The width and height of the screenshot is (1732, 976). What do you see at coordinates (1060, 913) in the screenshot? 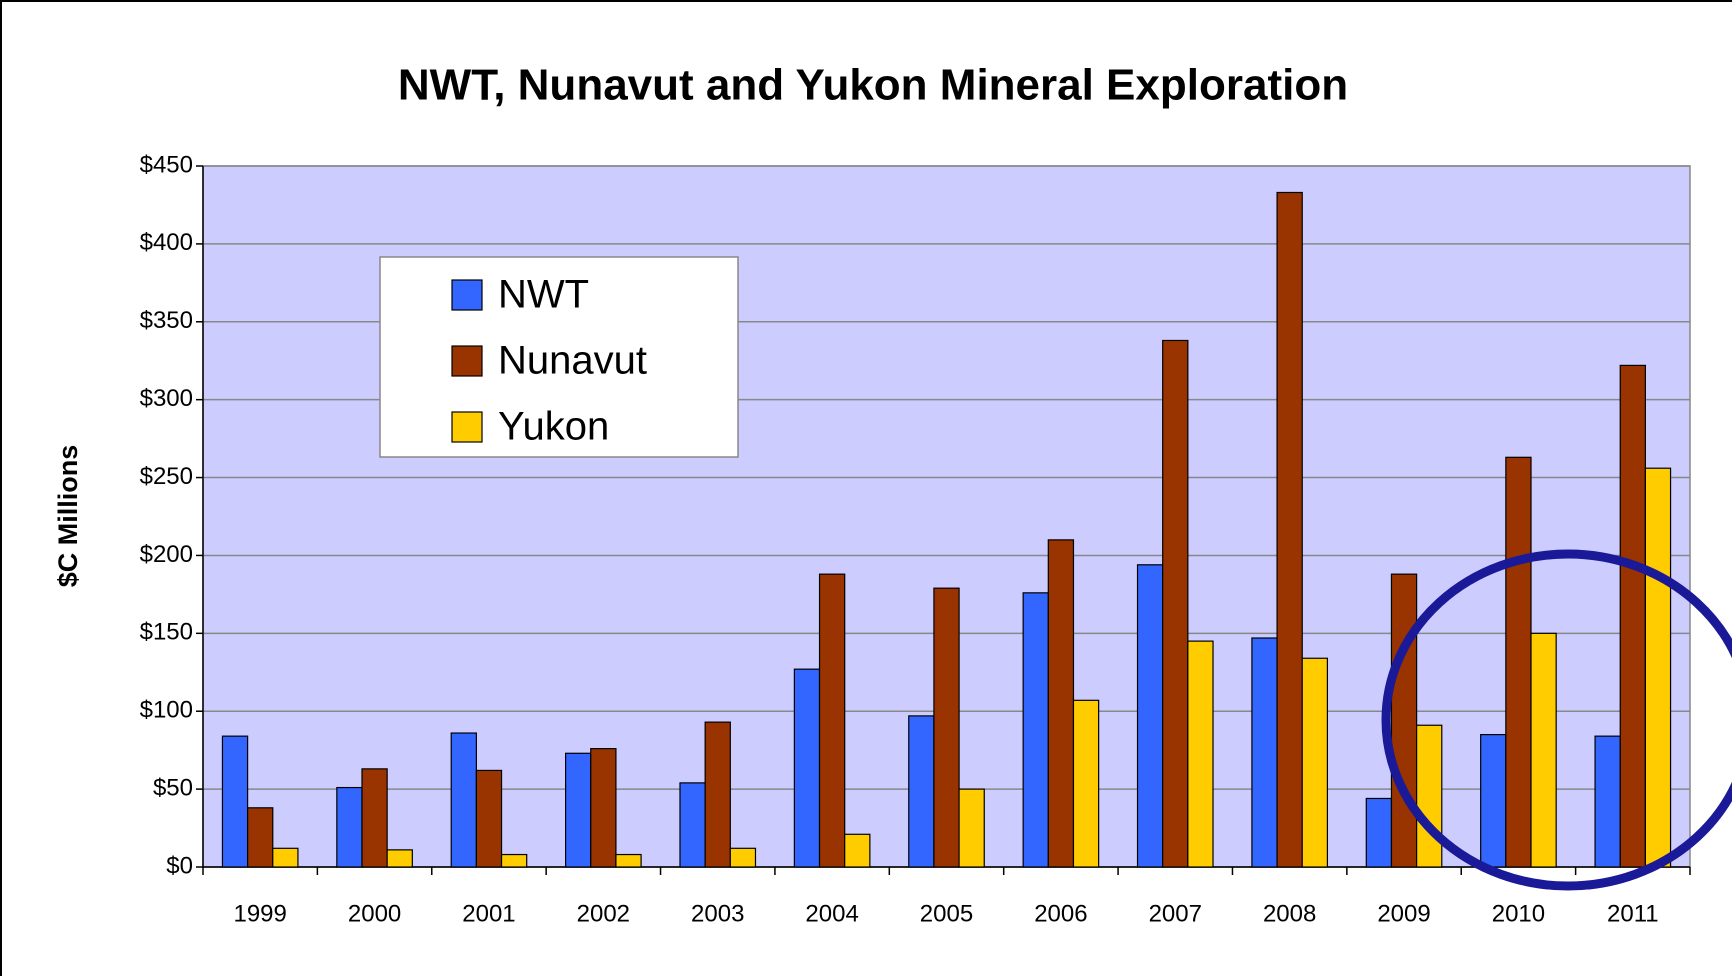
I see `x-tick-label: 2006` at bounding box center [1060, 913].